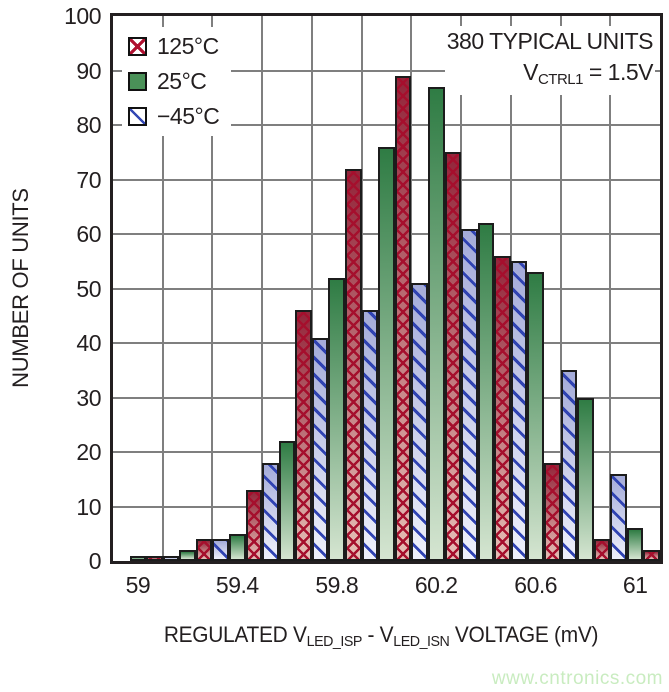  What do you see at coordinates (569, 465) in the screenshot?
I see `bar-−45°C-bin9` at bounding box center [569, 465].